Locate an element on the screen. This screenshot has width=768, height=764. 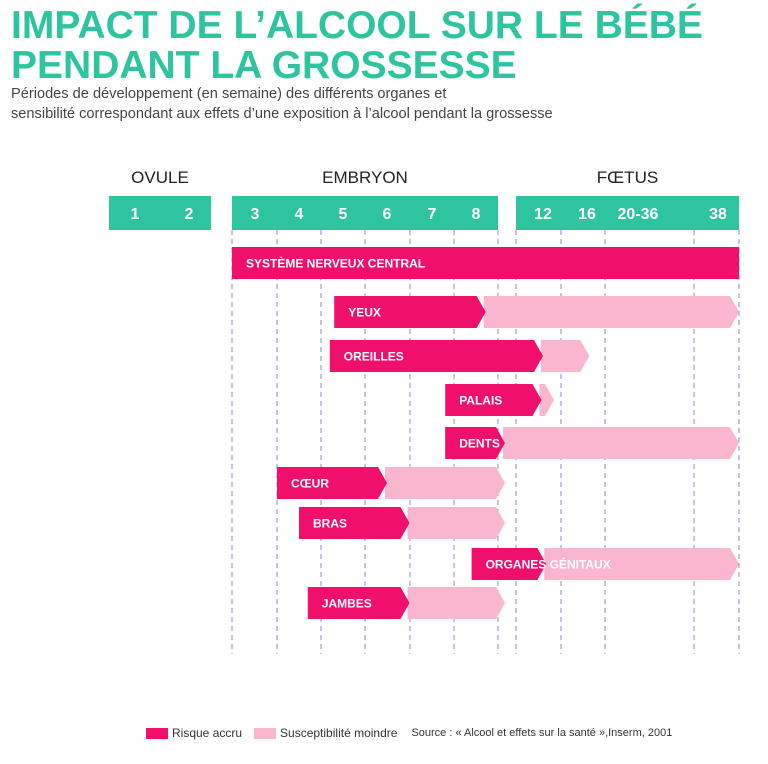
organ-row-dents: DENTS is located at coordinates (592, 443).